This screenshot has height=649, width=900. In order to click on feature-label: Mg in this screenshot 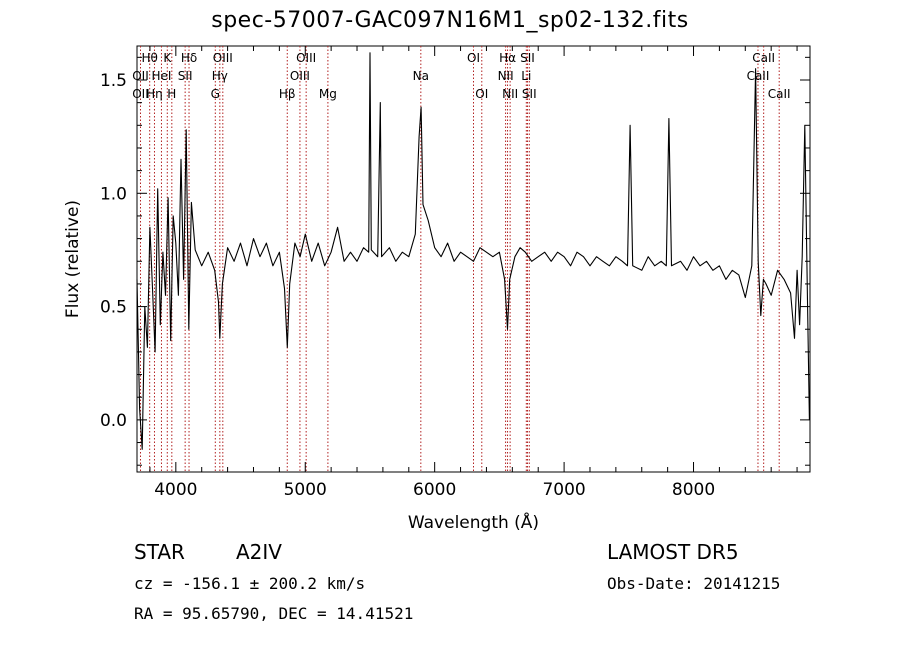, I will do `click(328, 94)`.